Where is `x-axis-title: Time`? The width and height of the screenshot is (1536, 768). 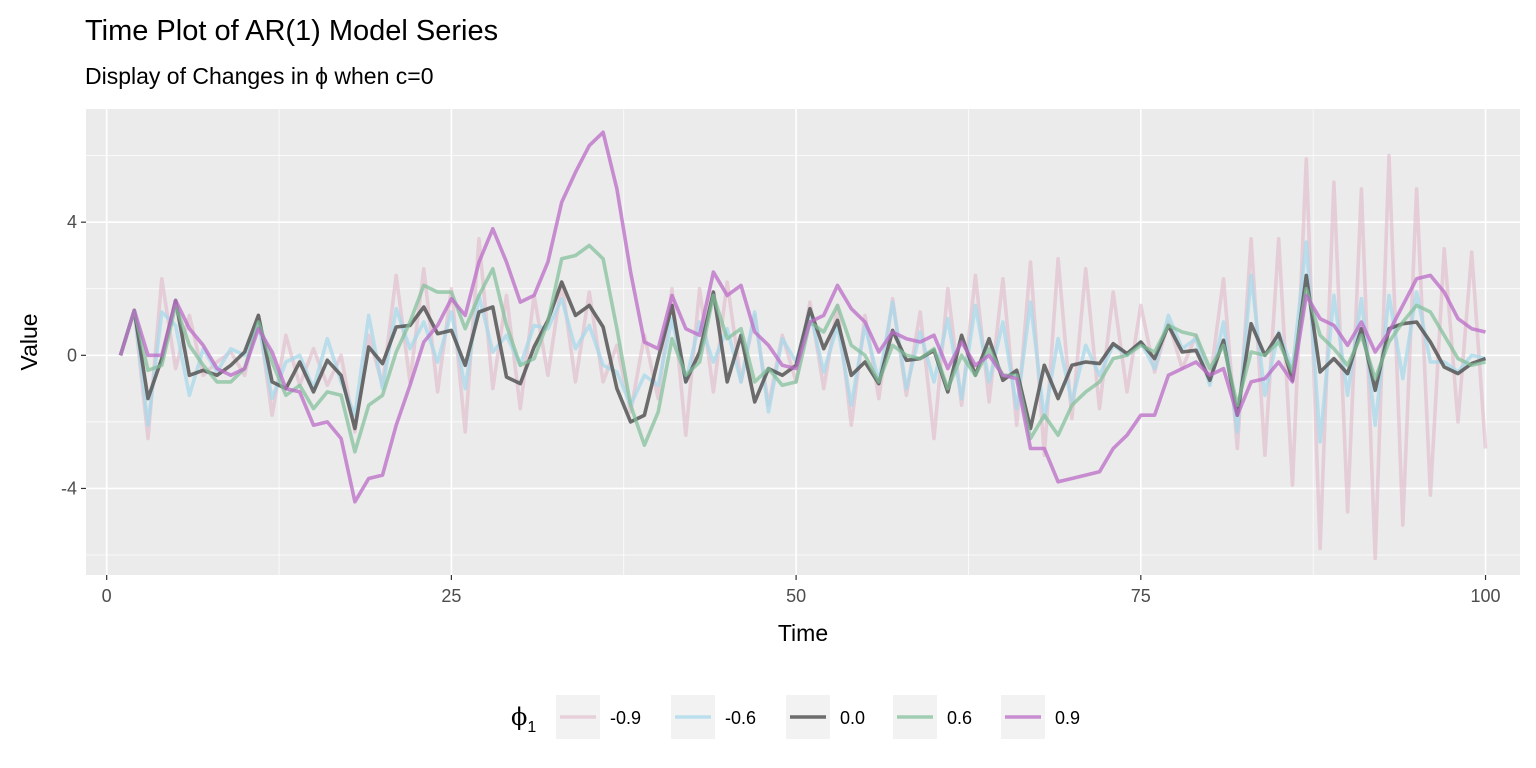
x-axis-title: Time is located at coordinates (803, 633).